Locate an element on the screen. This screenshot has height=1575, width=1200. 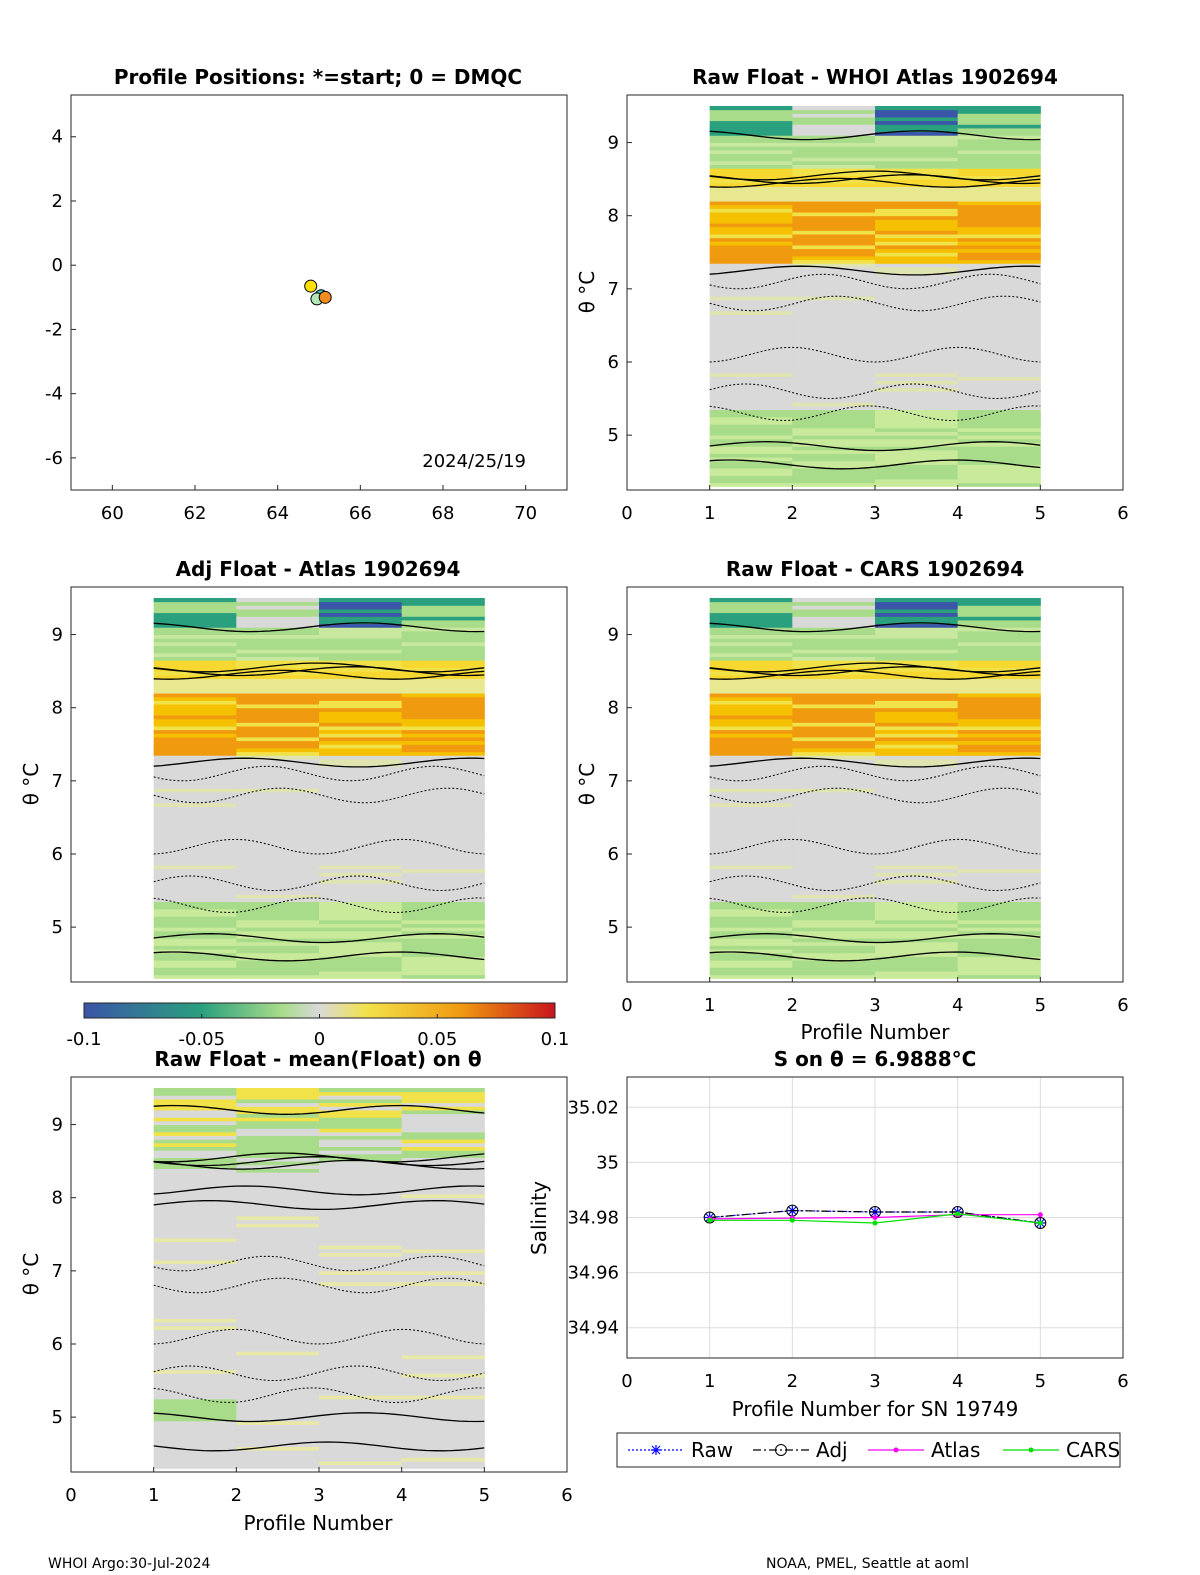
contour-line-dotted is located at coordinates (875, 281).